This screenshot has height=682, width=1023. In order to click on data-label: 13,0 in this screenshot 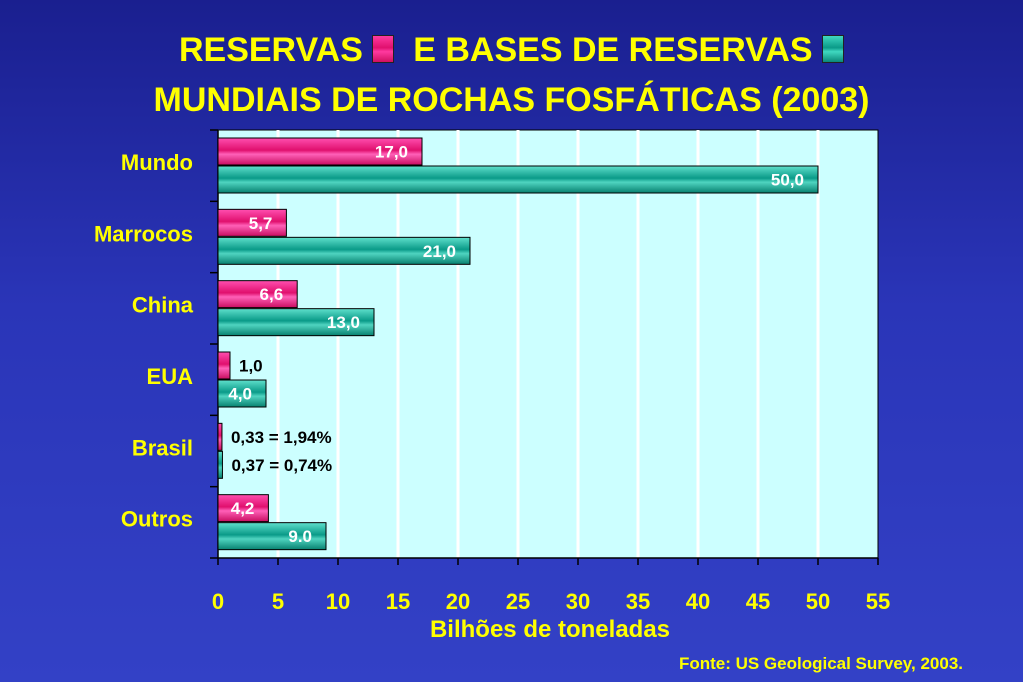, I will do `click(343, 322)`.